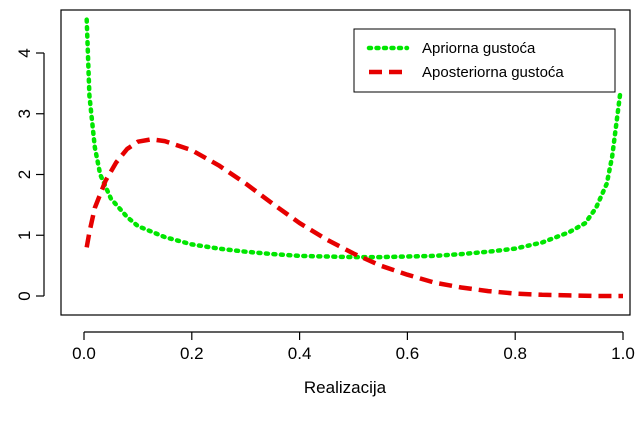 Image resolution: width=640 pixels, height=421 pixels. Describe the element at coordinates (24, 235) in the screenshot. I see `y-tick-label: 1` at that location.